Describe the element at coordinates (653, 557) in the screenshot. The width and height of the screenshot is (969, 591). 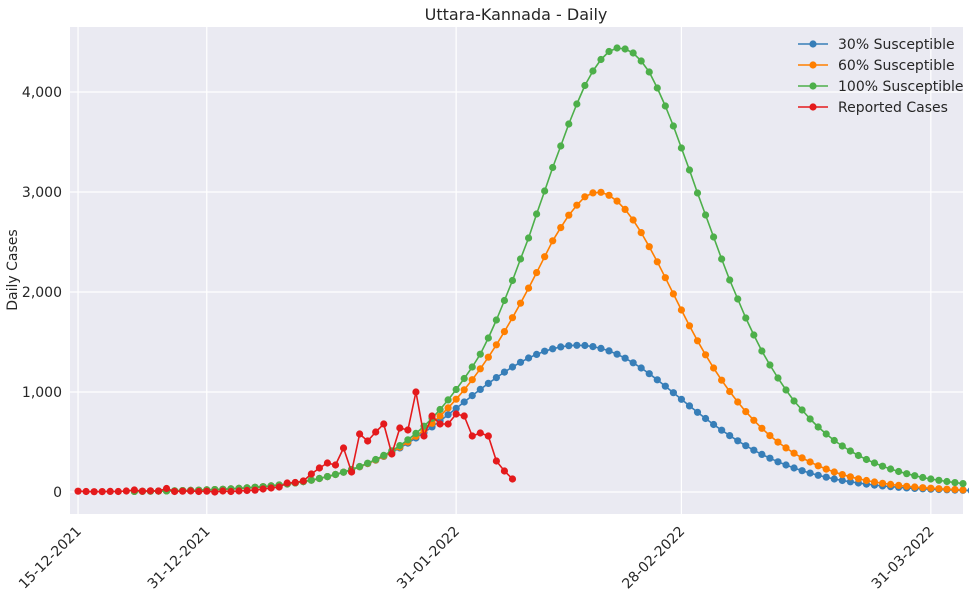
I see `x-tick-label: 28-02-2022` at that location.